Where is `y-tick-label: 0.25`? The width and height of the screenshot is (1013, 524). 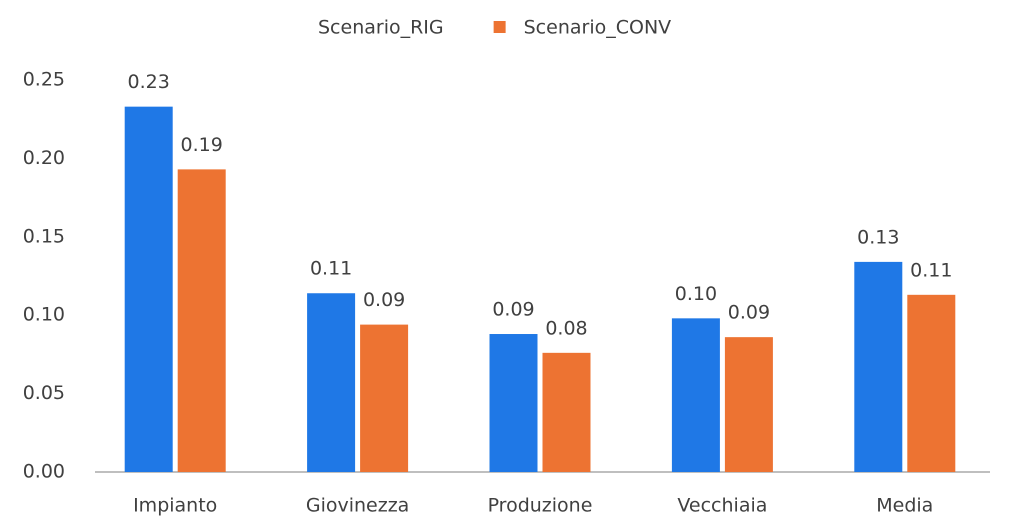 y-tick-label: 0.25 is located at coordinates (44, 80).